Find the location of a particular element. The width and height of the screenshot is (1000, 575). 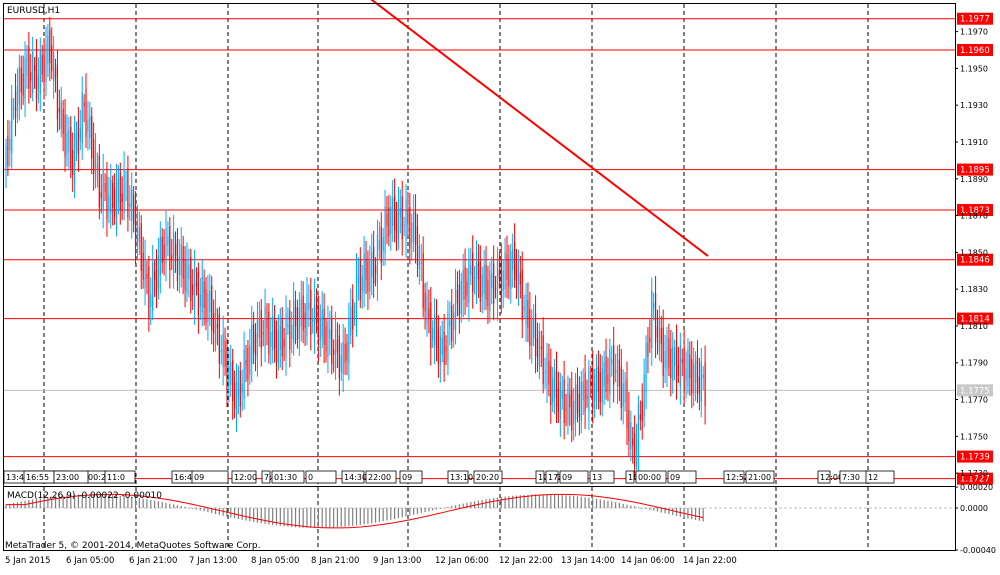

period-label-text: 00:00 is located at coordinates (649, 477).